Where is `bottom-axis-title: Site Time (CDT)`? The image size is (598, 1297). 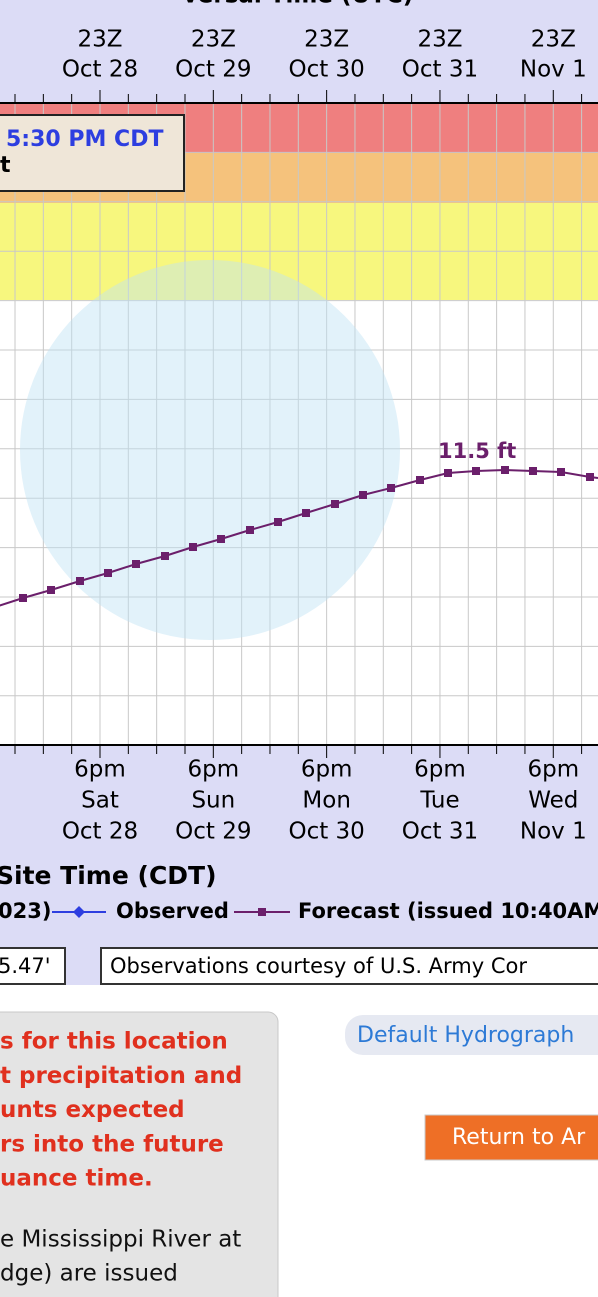
bottom-axis-title: Site Time (CDT) is located at coordinates (108, 875).